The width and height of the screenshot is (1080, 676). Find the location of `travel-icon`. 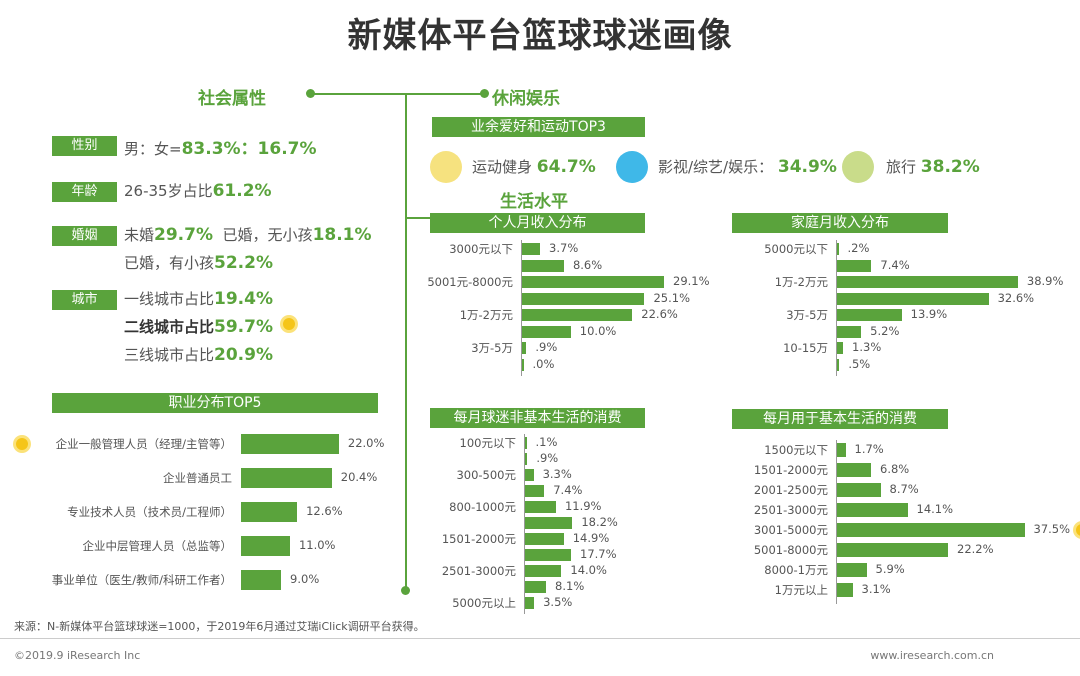

travel-icon is located at coordinates (858, 167).